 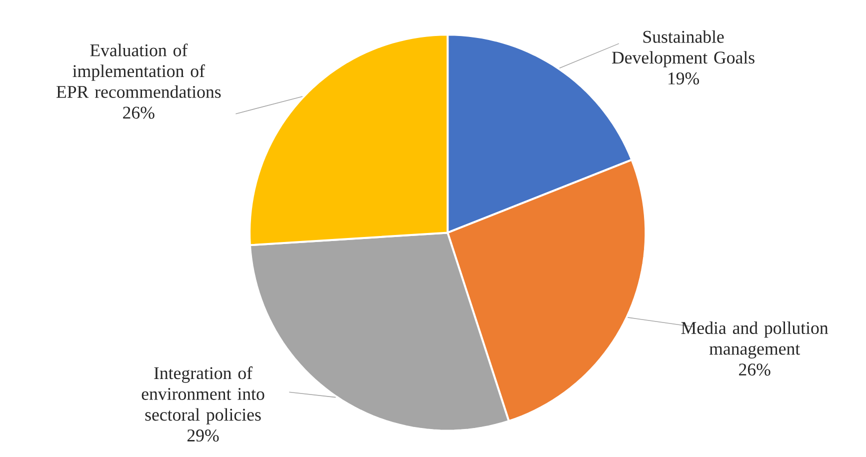 I want to click on slice-label: Media and pollution management, so click(x=754, y=340).